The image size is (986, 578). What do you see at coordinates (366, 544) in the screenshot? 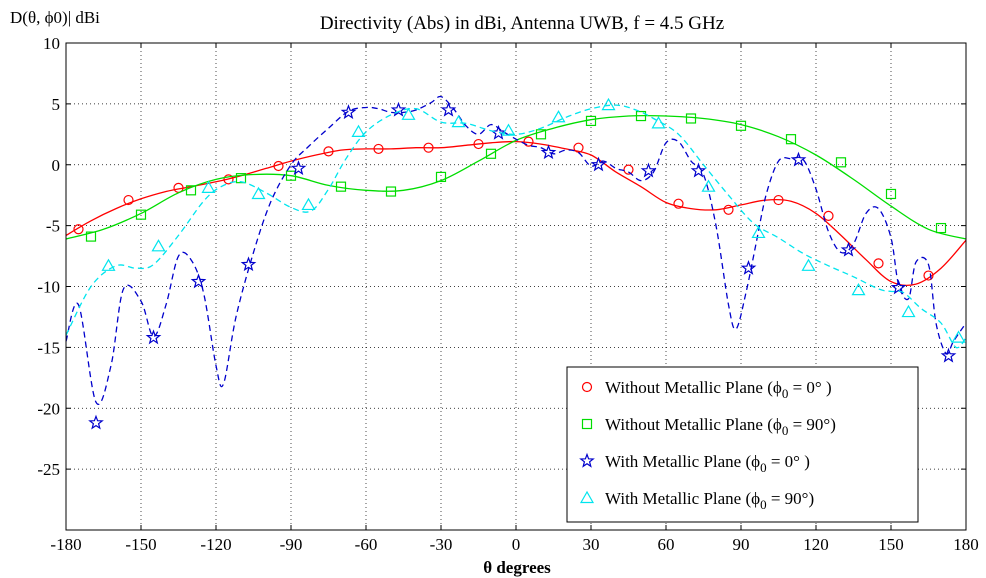
I see `x-tick-label: -60` at bounding box center [366, 544].